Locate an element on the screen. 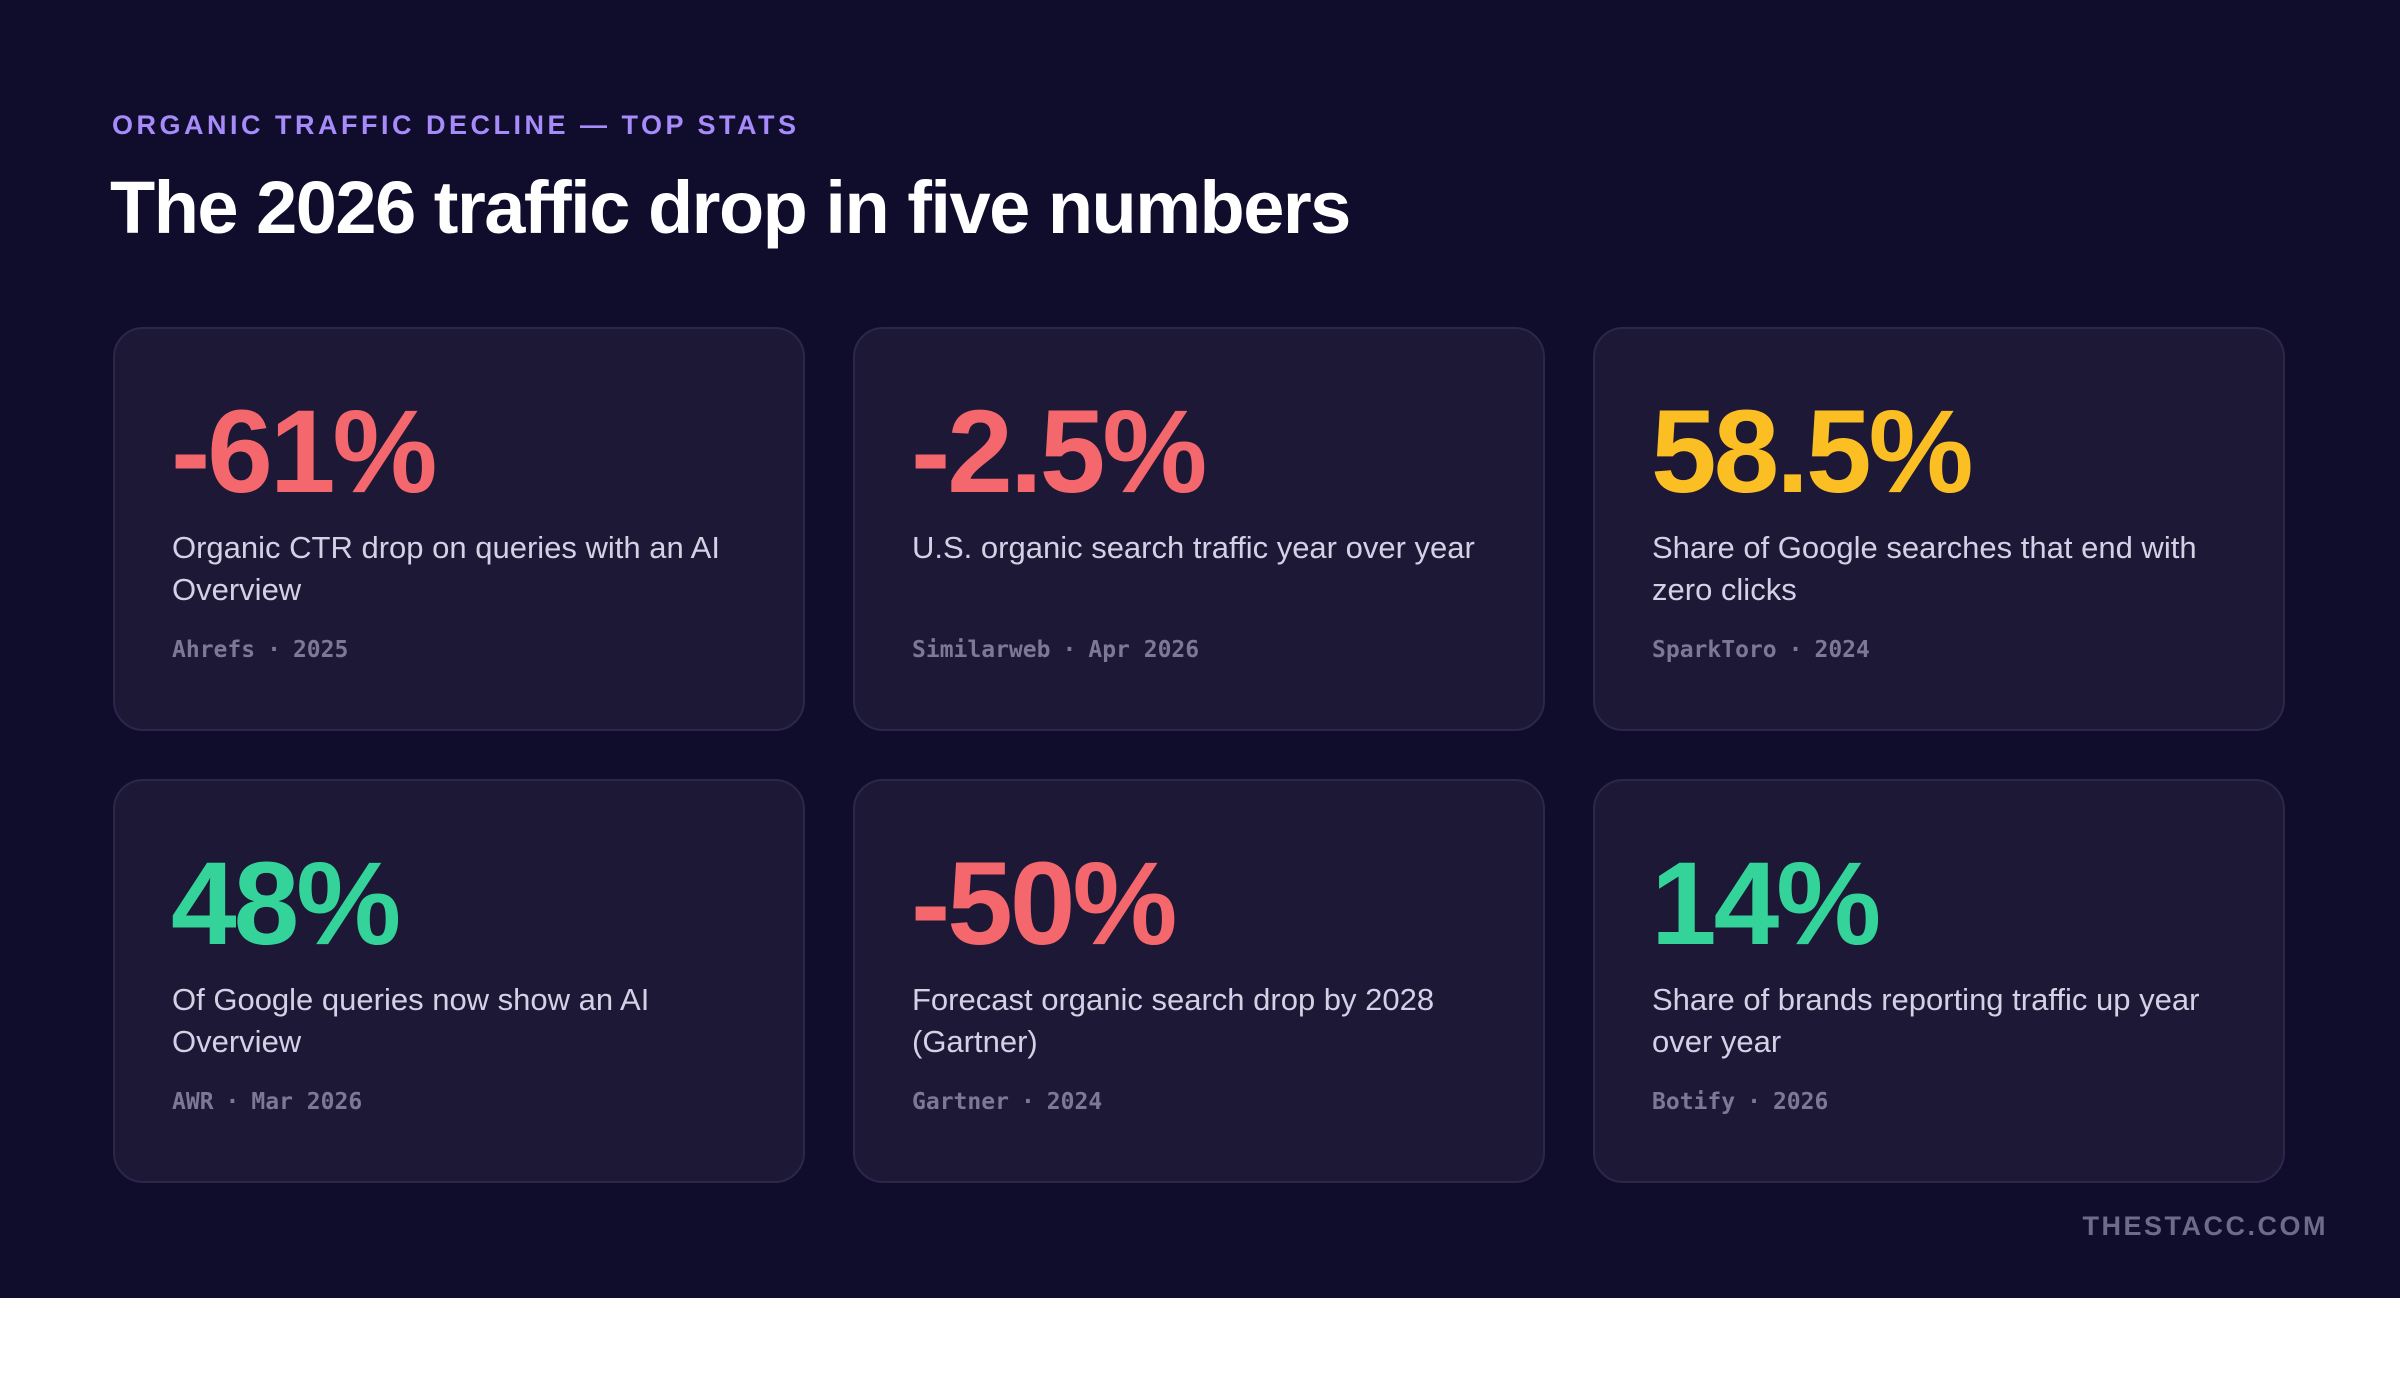 The width and height of the screenshot is (2400, 1400). stat-value: -50% is located at coordinates (1044, 904).